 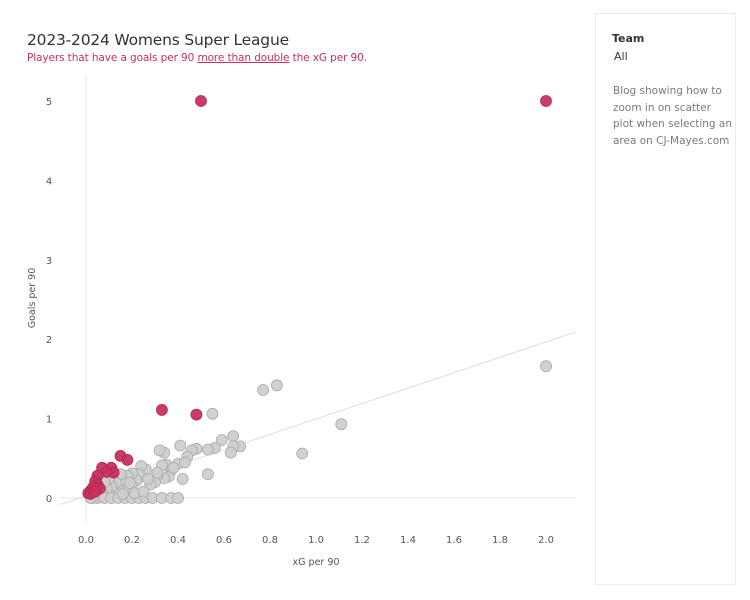 What do you see at coordinates (270, 540) in the screenshot?
I see `x-tick-label: 0.8` at bounding box center [270, 540].